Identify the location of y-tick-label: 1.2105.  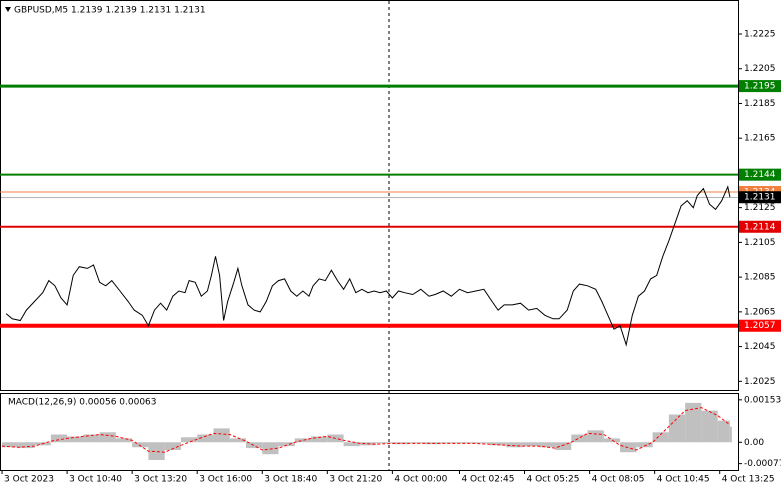
(760, 243).